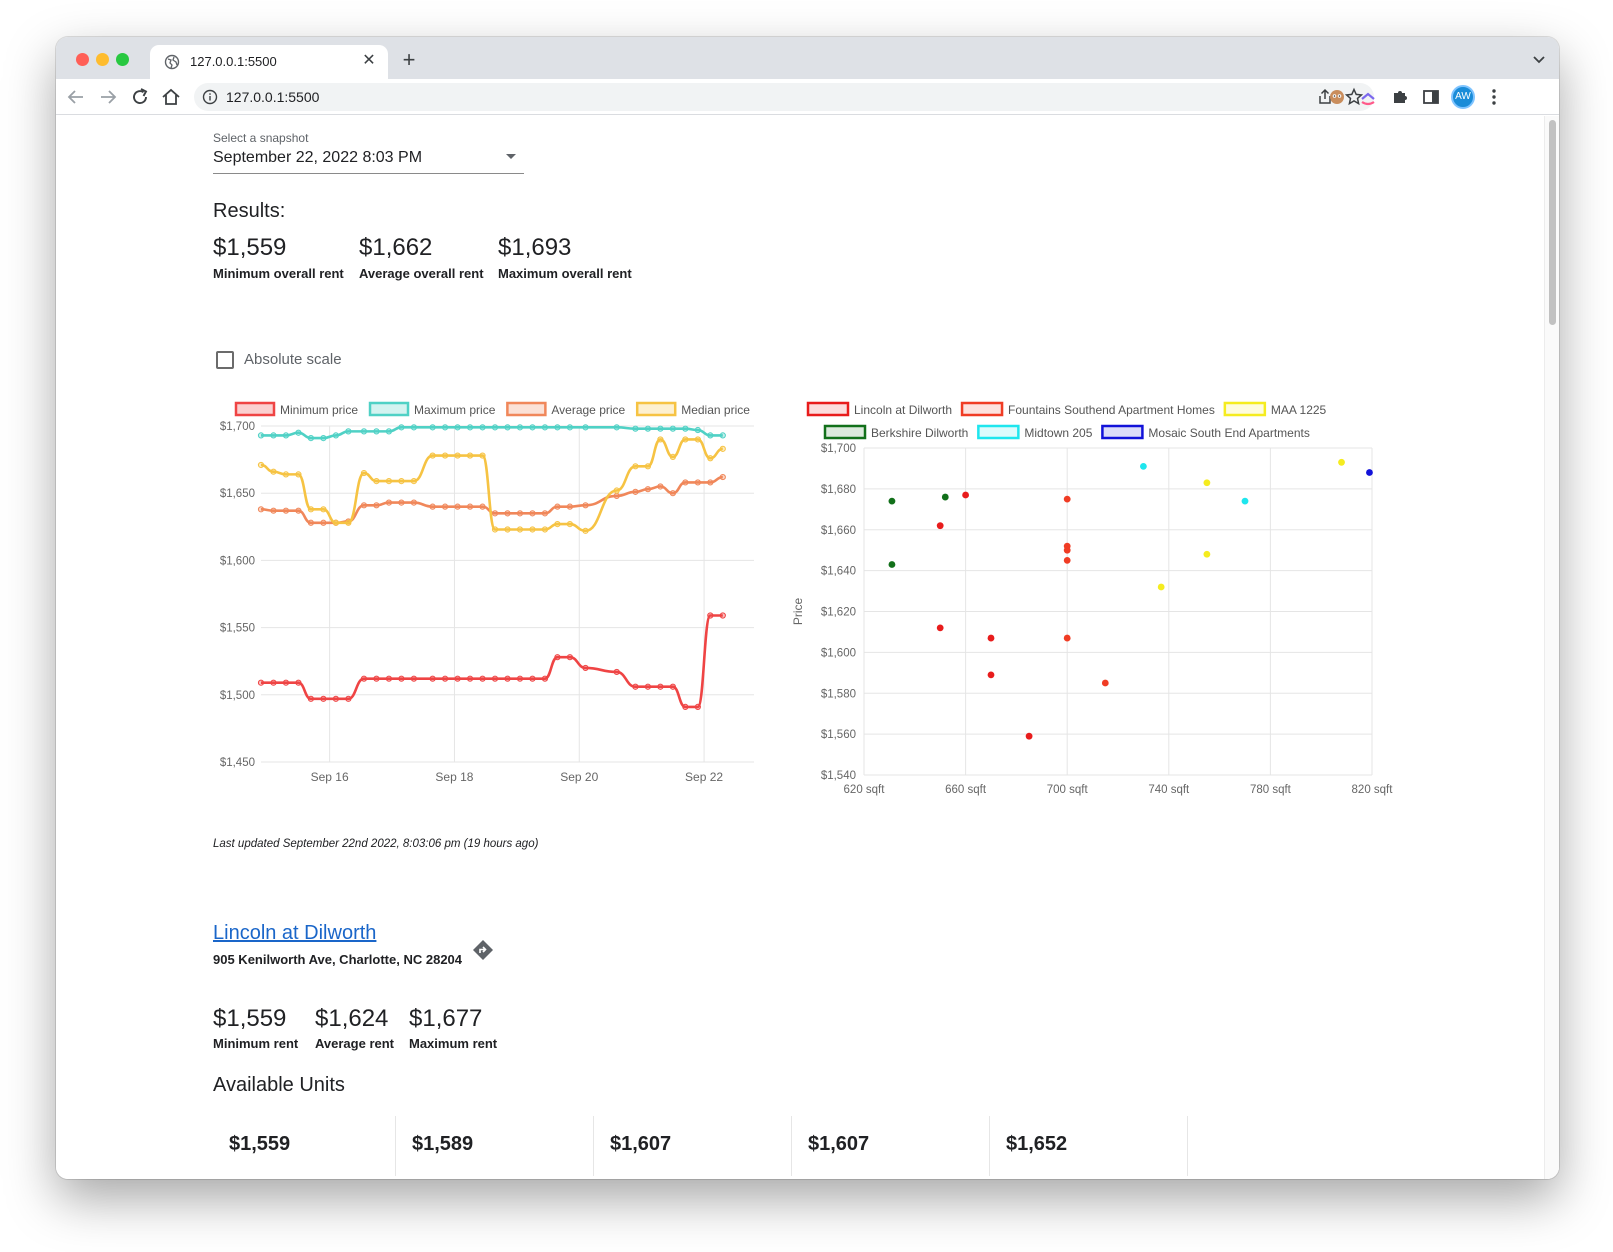 The width and height of the screenshot is (1613, 1252). Describe the element at coordinates (1400, 97) in the screenshot. I see `puzzle-icon` at that location.